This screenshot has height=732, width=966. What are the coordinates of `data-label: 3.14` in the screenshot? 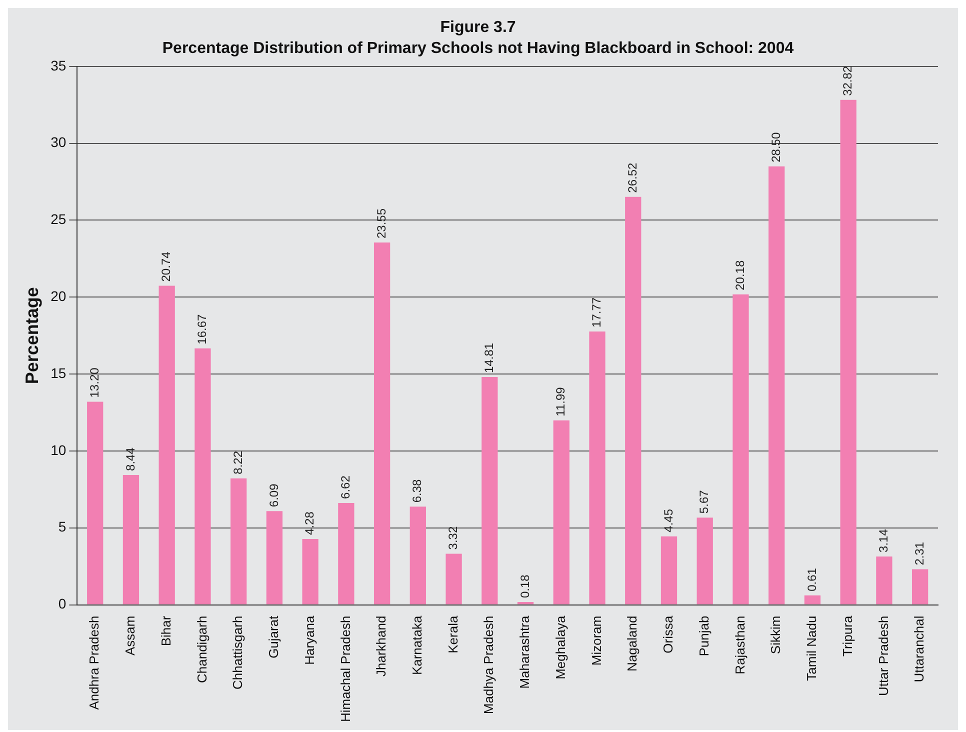 It's located at (883, 540).